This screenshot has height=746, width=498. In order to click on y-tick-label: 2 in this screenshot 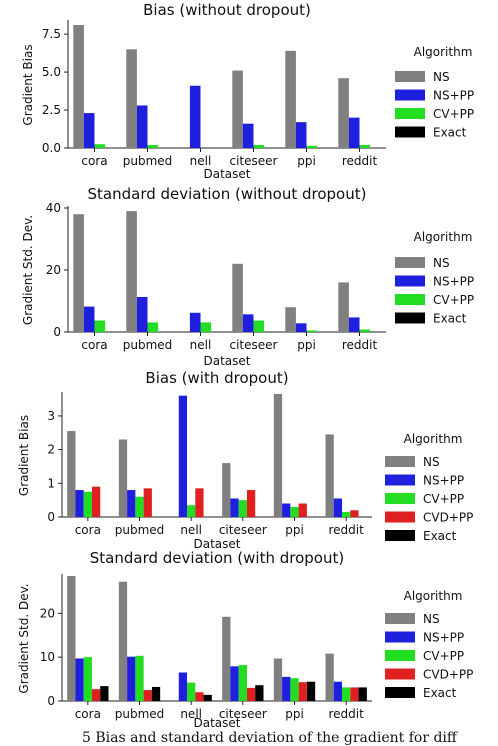, I will do `click(51, 450)`.